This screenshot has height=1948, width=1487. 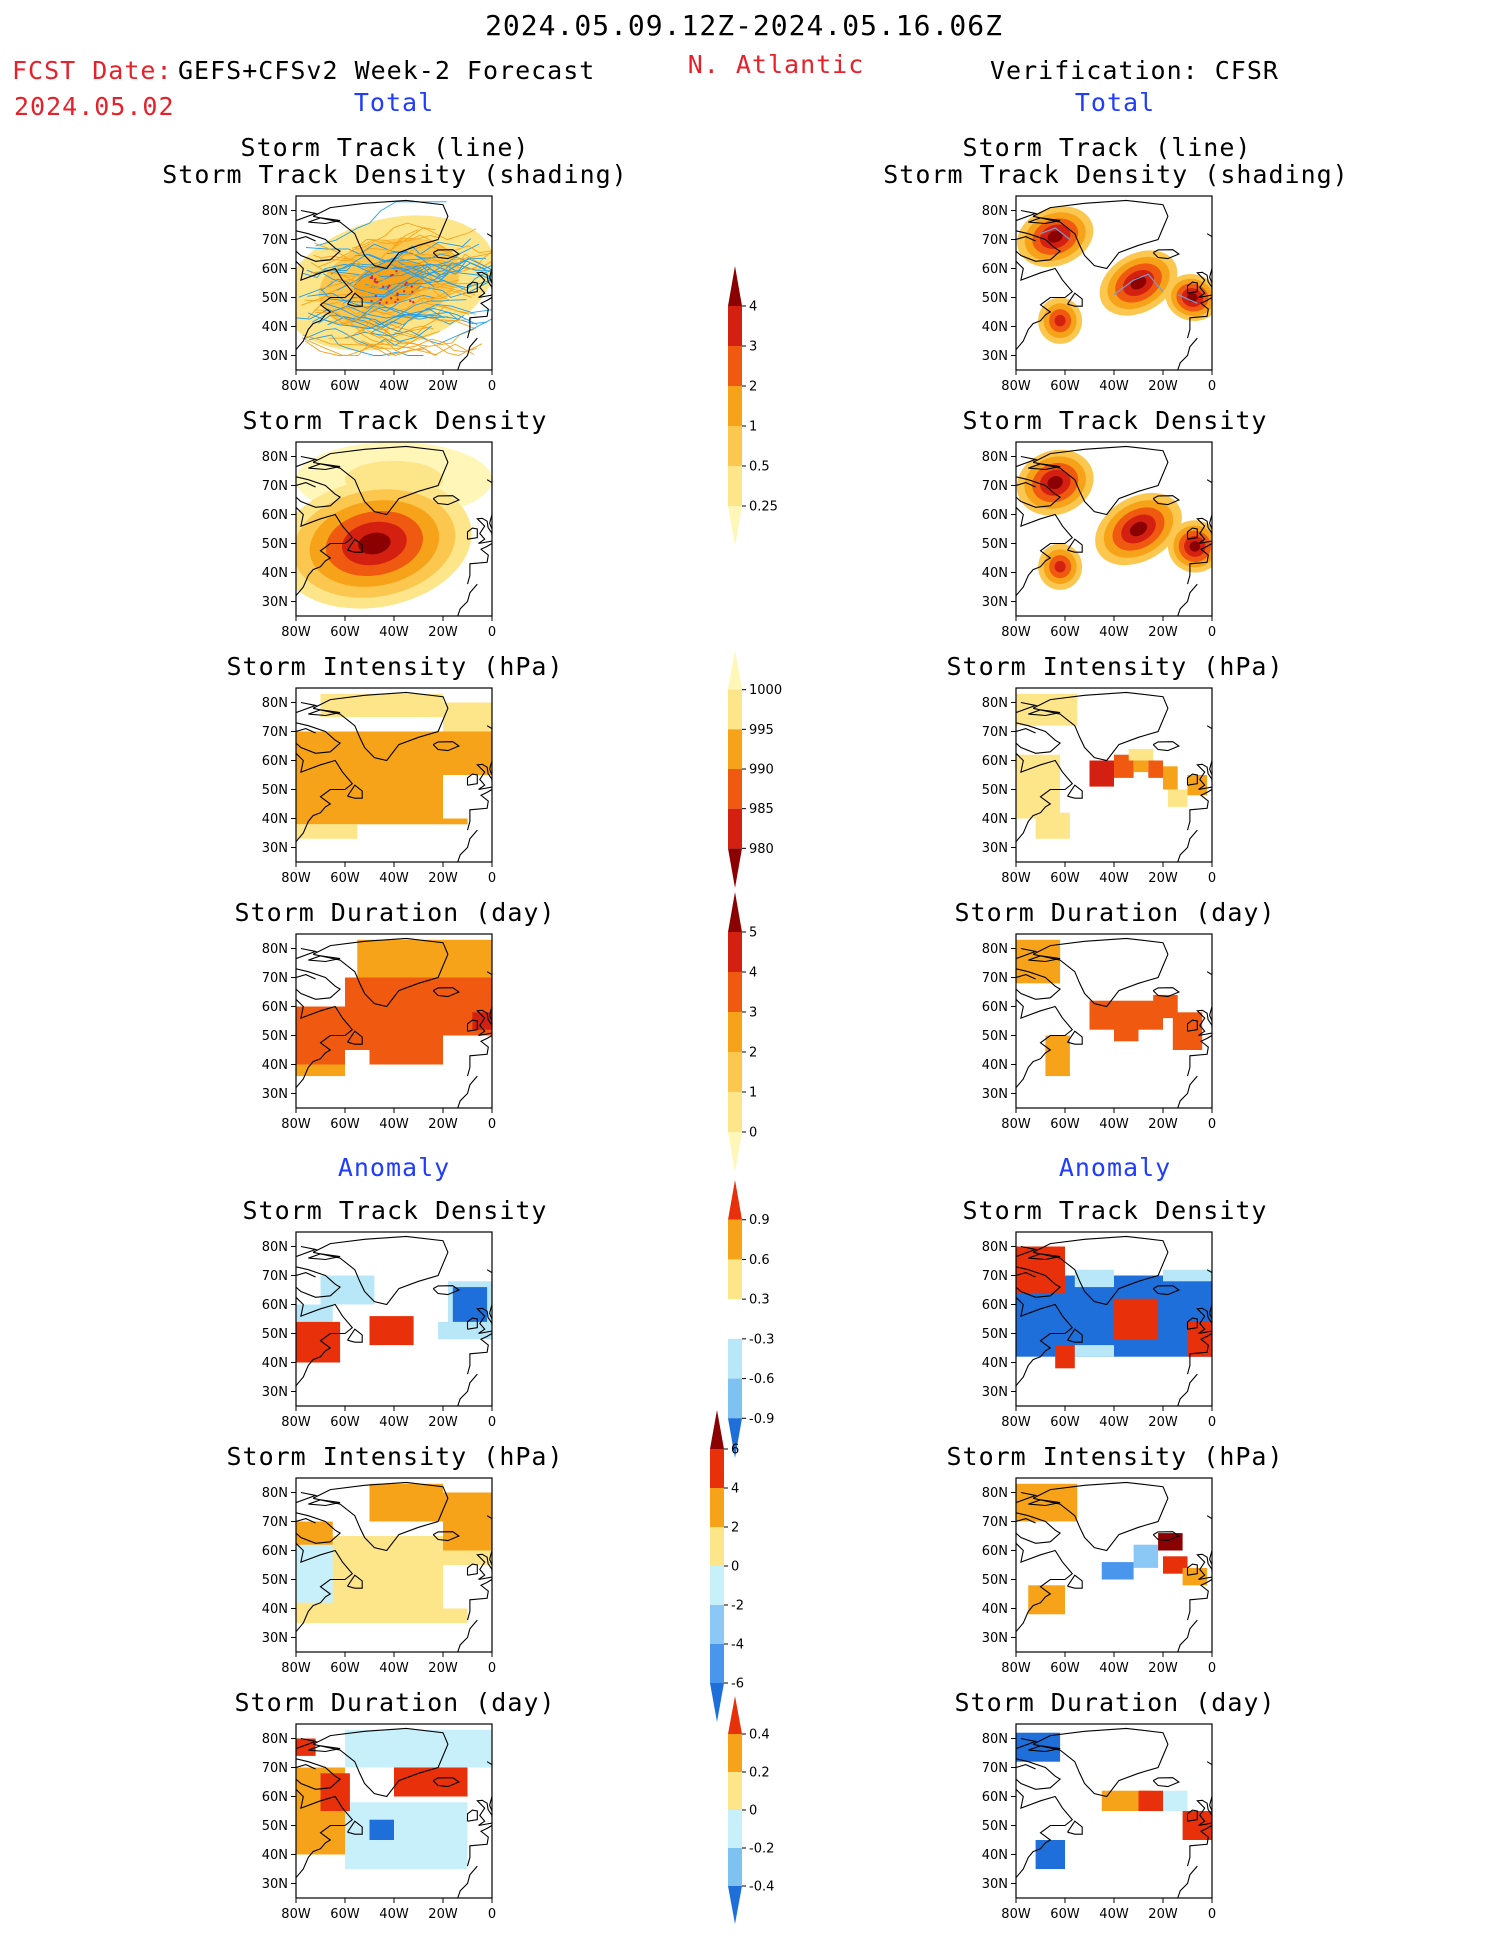 I want to click on obs-track-lines, so click(x=1119, y=265).